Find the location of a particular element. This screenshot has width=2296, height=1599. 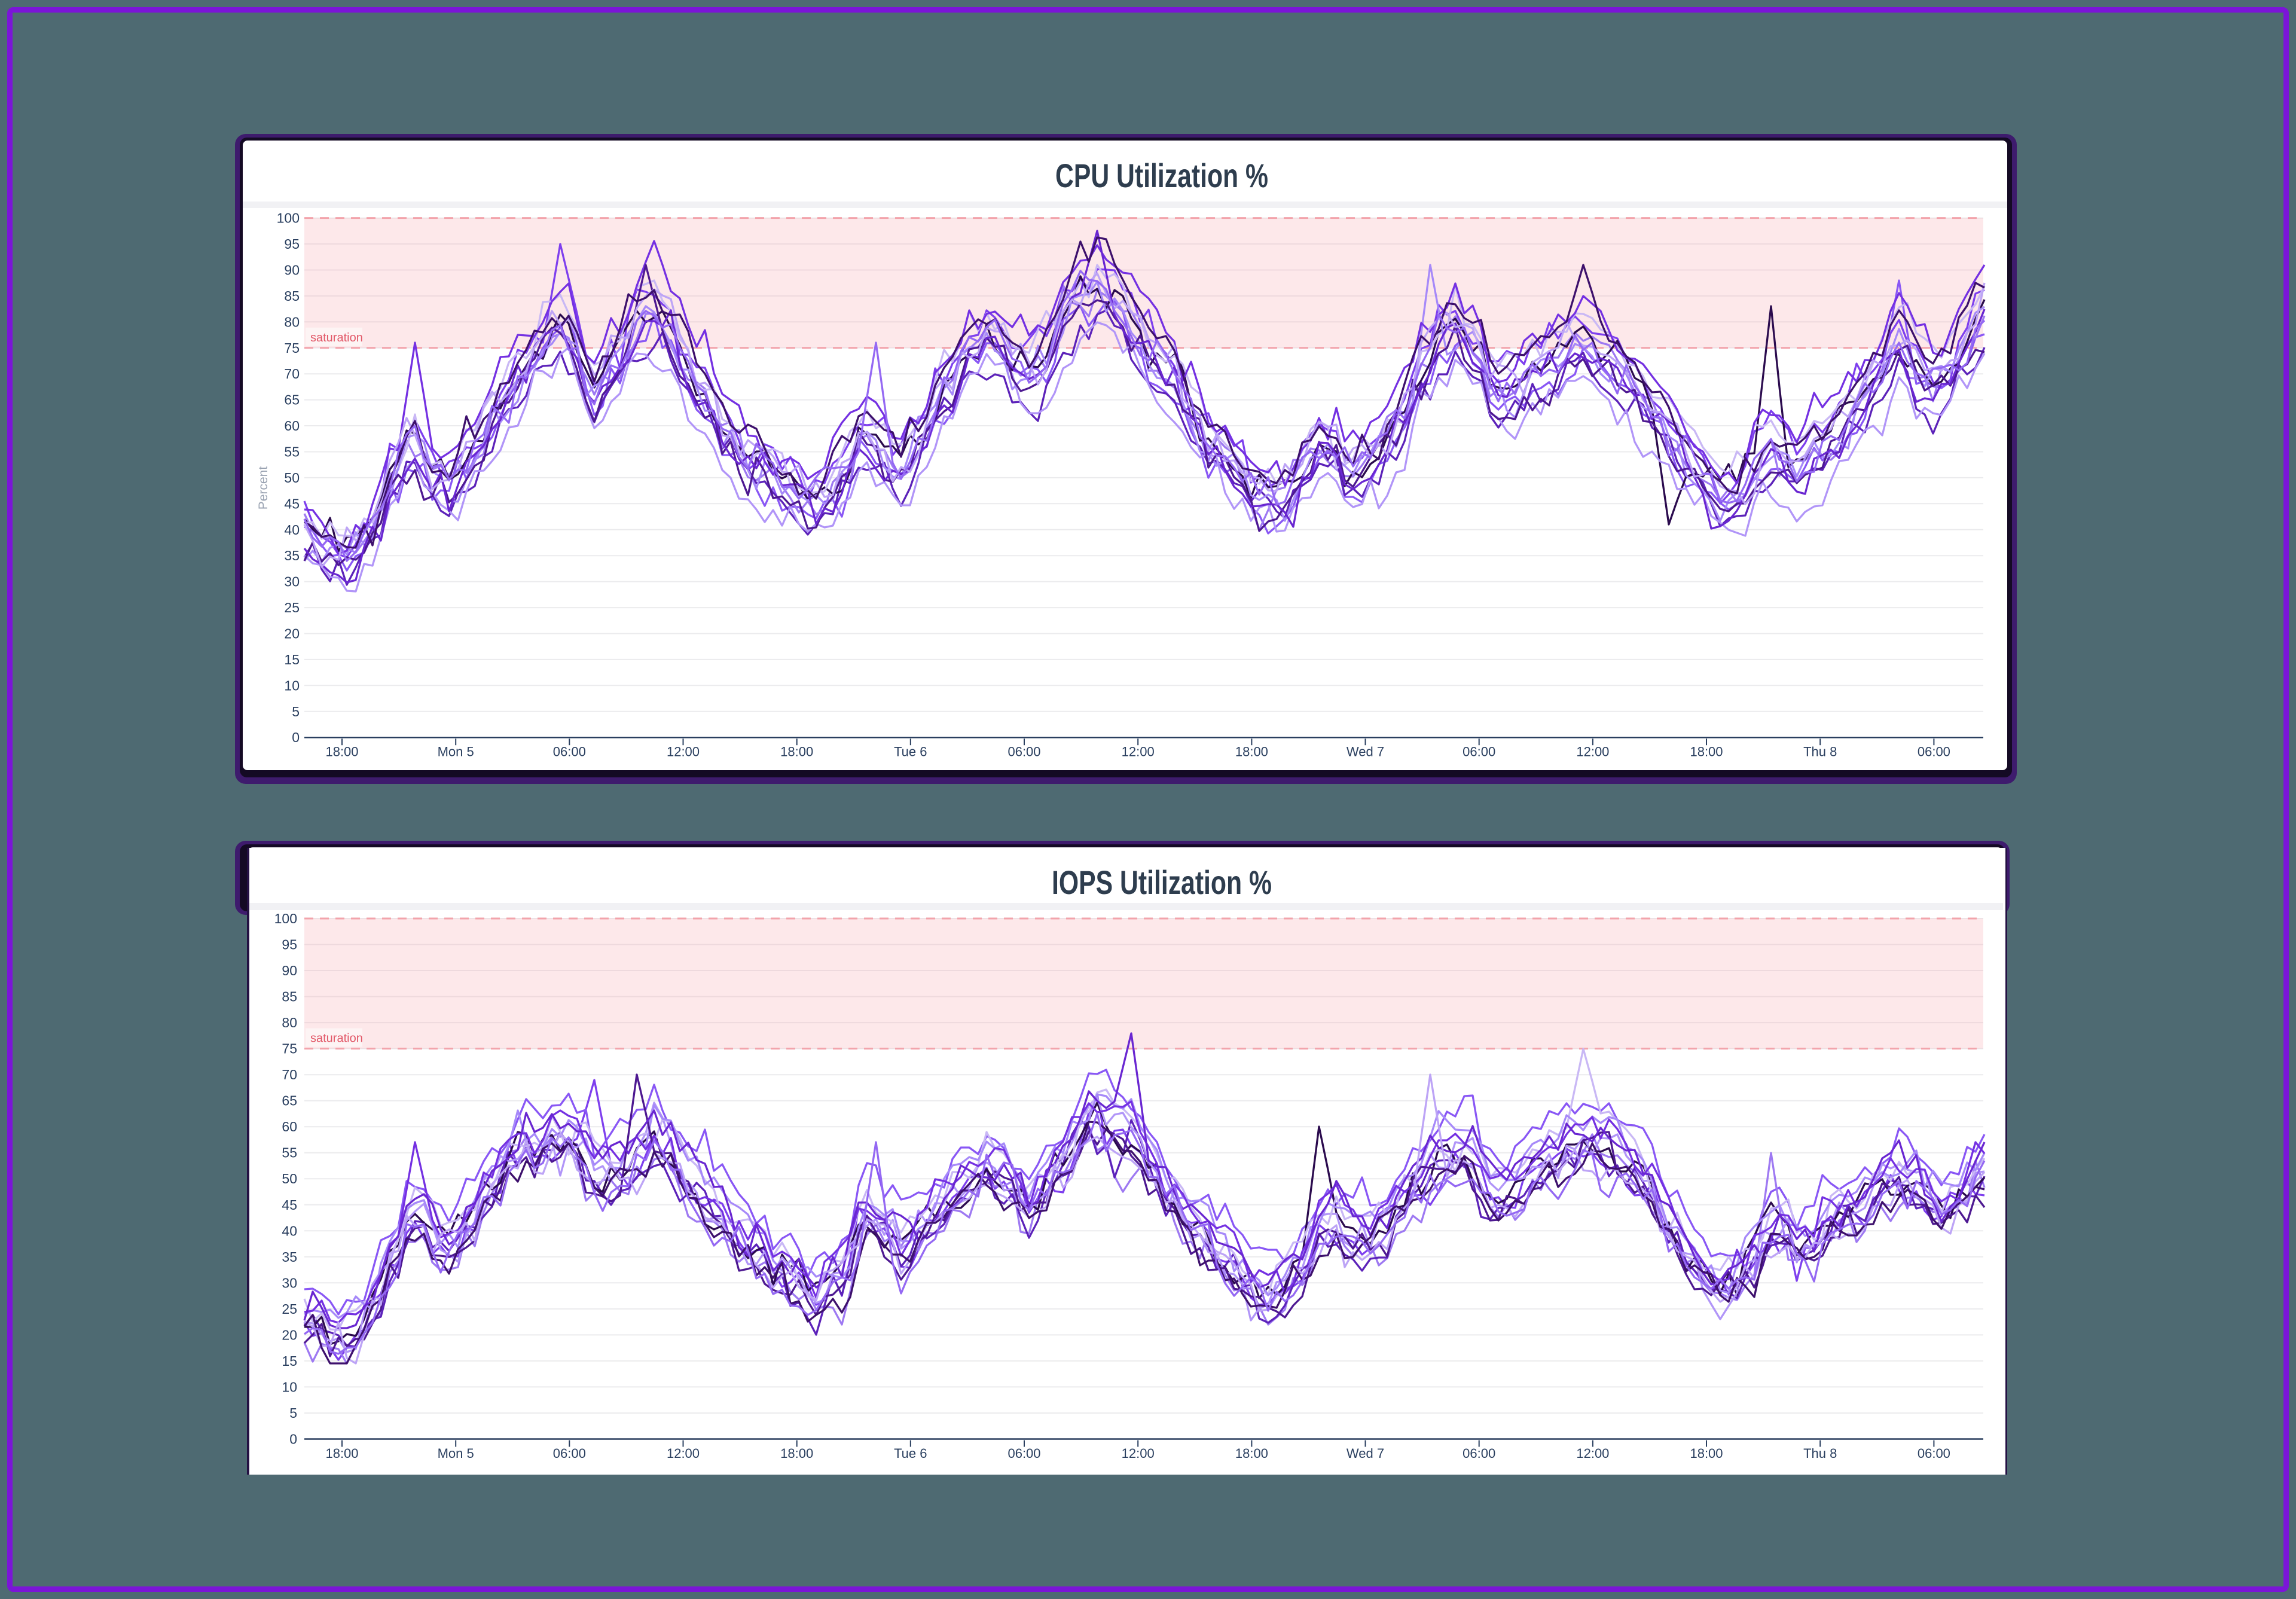

svg-text: IOPS Utilization % is located at coordinates (1162, 882).